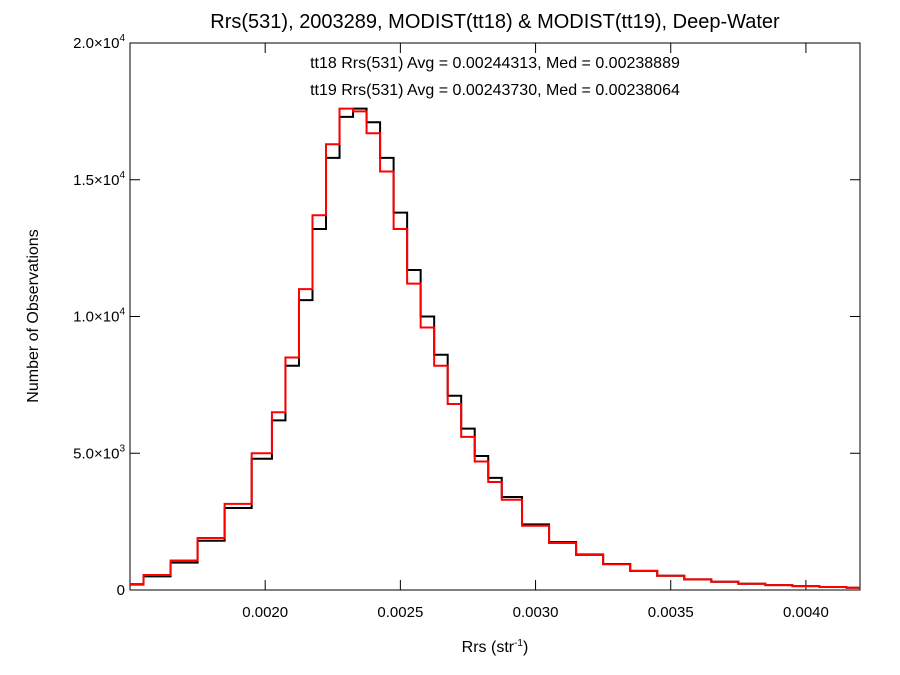 Image resolution: width=900 pixels, height=675 pixels. What do you see at coordinates (96, 180) in the screenshot?
I see `y-tick-mantissa: 1.5×10` at bounding box center [96, 180].